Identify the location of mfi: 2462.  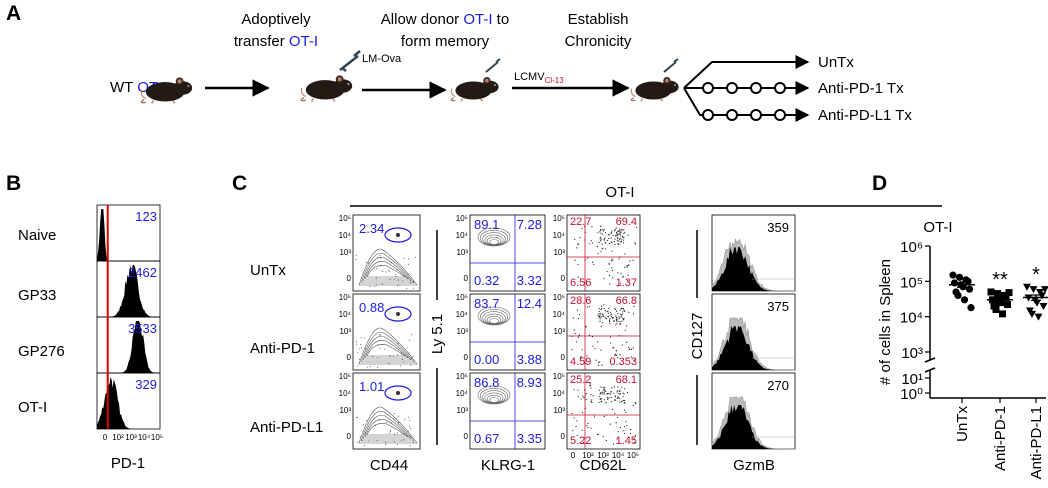
(142, 272).